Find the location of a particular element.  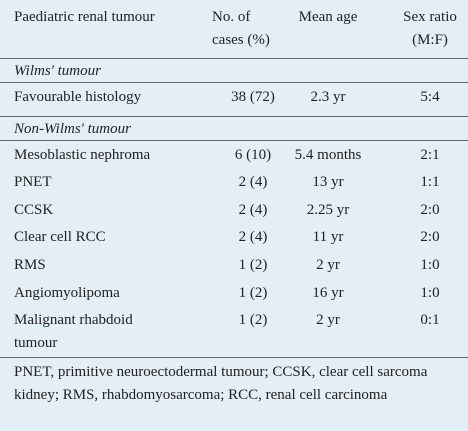

header-cell: Sex ratio (M:F) is located at coordinates (430, 28).